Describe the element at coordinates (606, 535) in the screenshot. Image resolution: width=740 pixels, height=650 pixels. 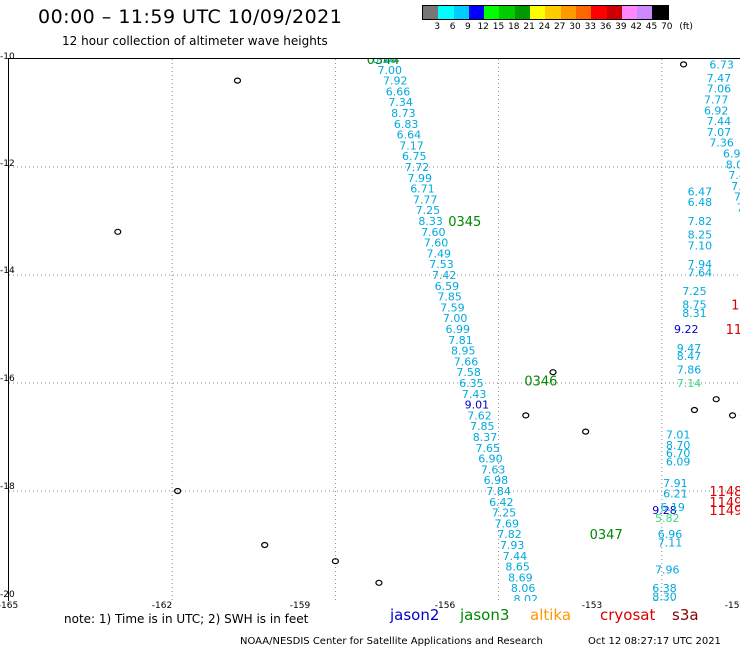
I see `pass-time-label: 0347` at that location.